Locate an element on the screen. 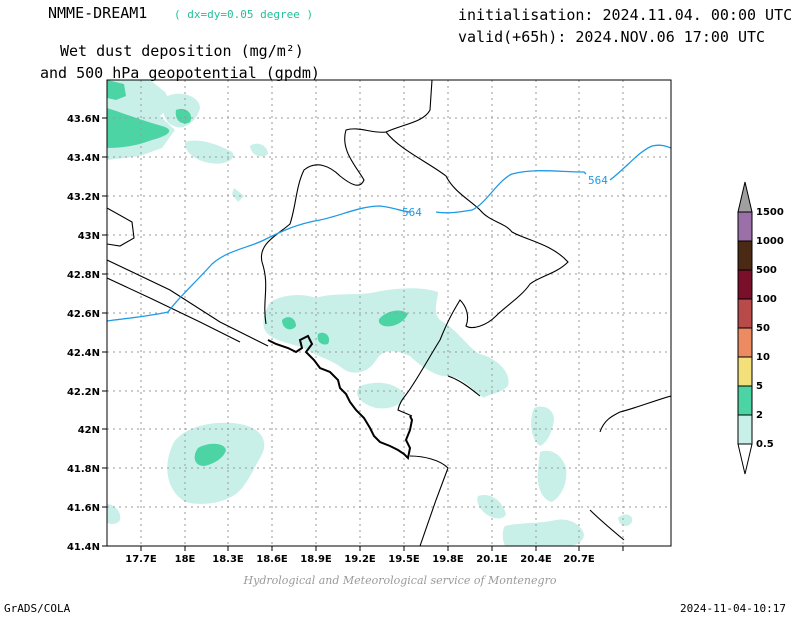 The image size is (800, 618). variable-title: Wet dust deposition (mg/m²) is located at coordinates (182, 51).